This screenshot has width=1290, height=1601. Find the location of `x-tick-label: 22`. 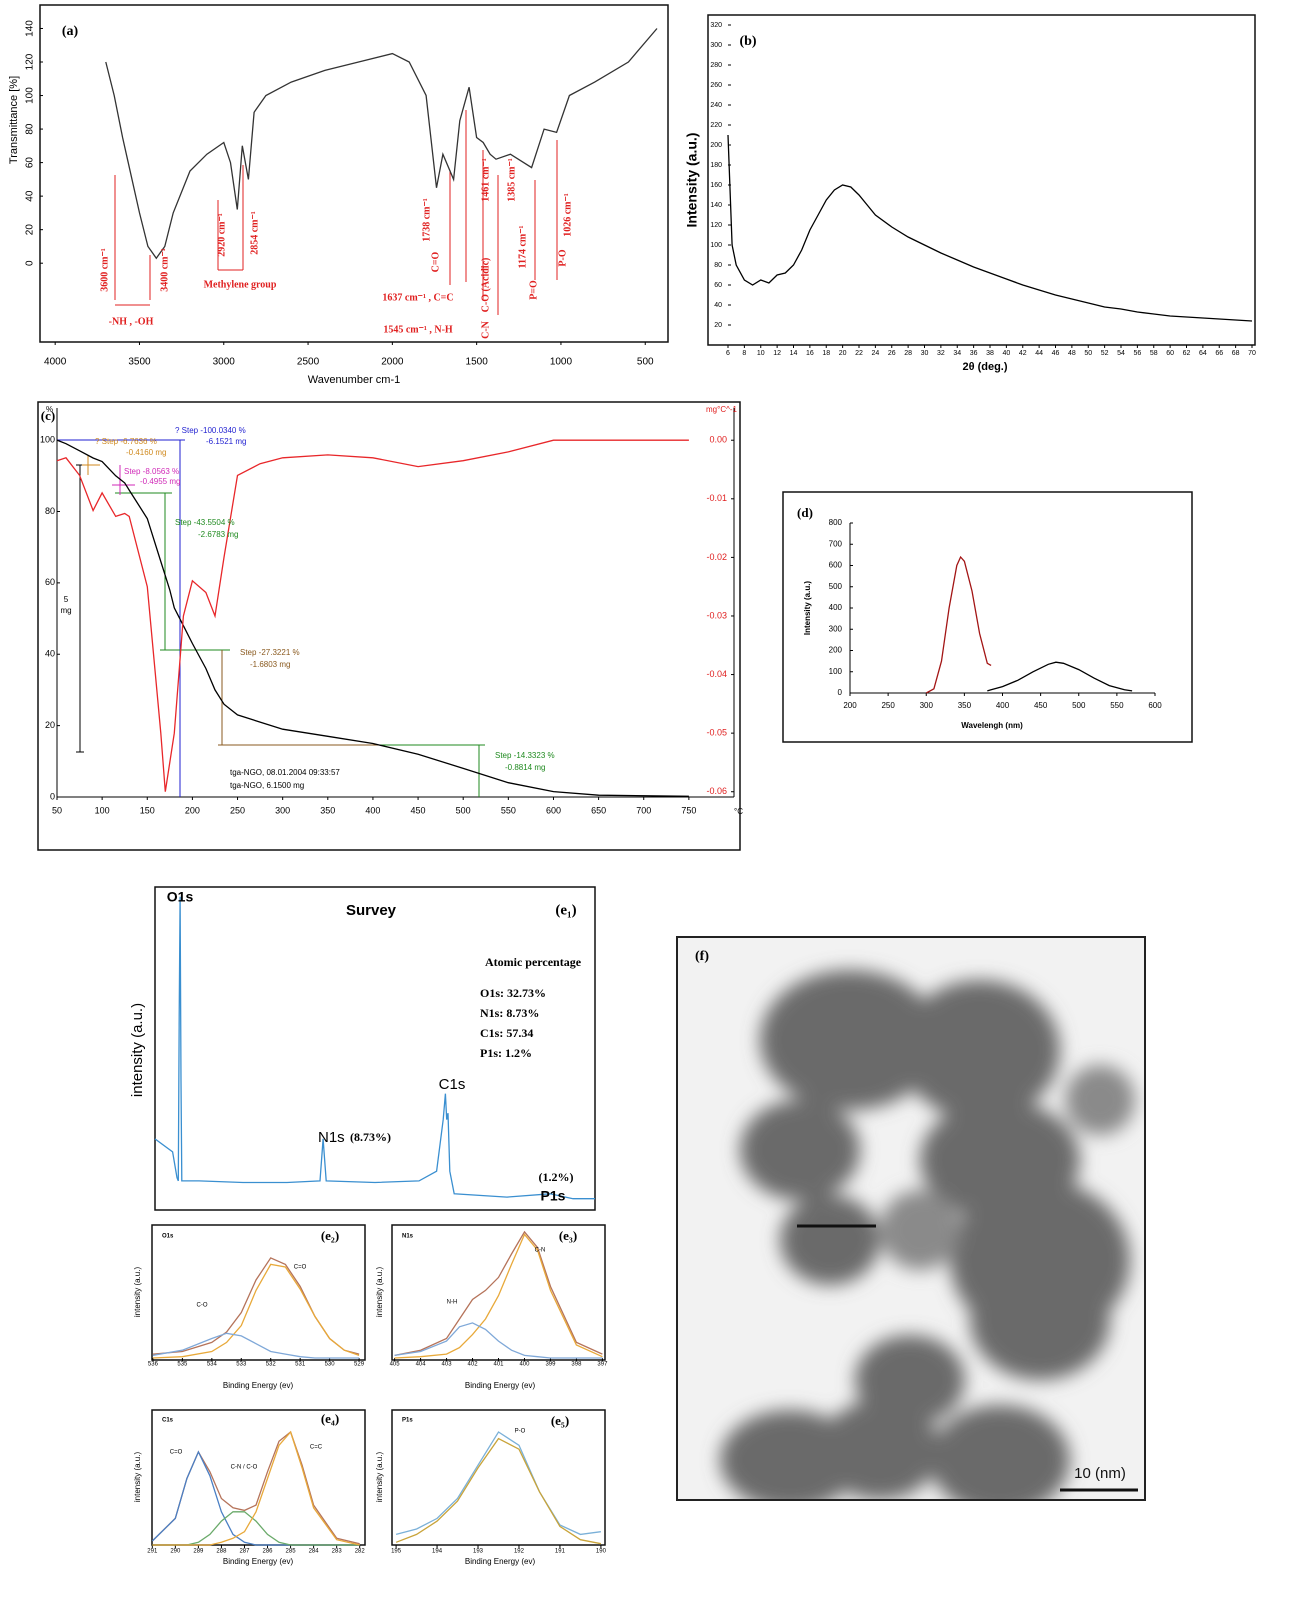

x-tick-label: 22 is located at coordinates (859, 353).